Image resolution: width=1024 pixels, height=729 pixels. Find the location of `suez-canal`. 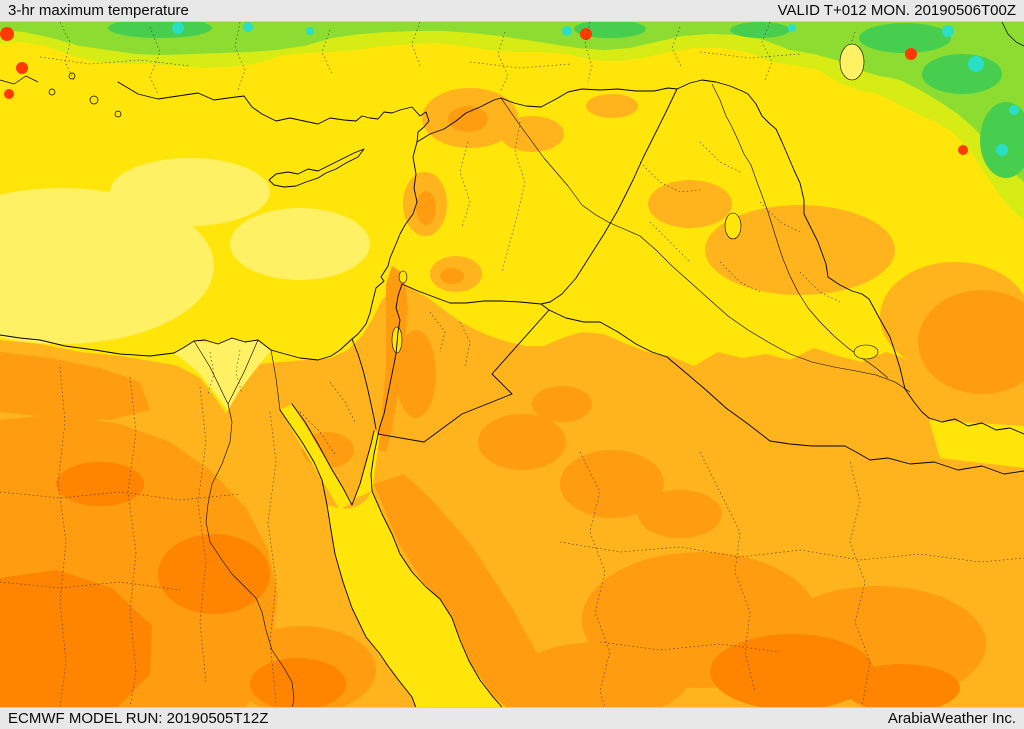

suez-canal is located at coordinates (275, 380).